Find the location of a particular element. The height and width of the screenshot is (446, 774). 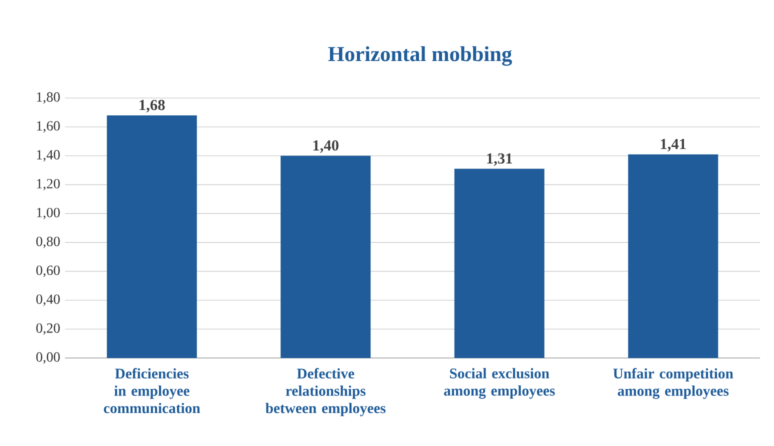

y-tick-label: 1,40 is located at coordinates (48, 156).